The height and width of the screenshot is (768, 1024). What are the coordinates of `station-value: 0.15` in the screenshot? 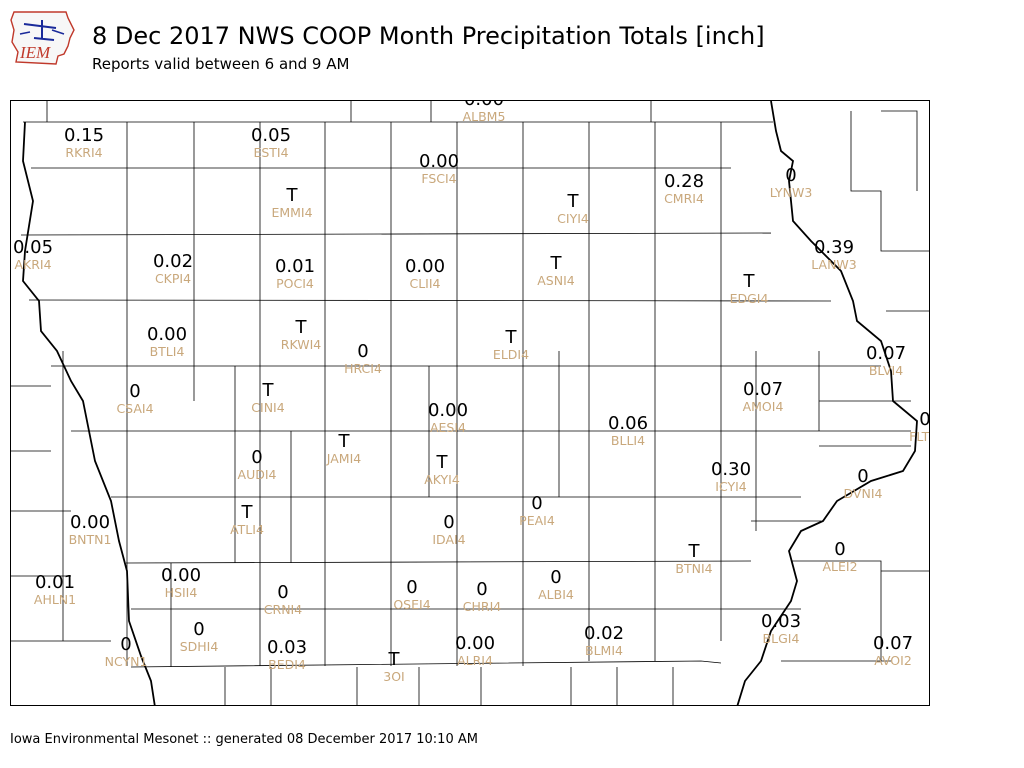 It's located at (84, 135).